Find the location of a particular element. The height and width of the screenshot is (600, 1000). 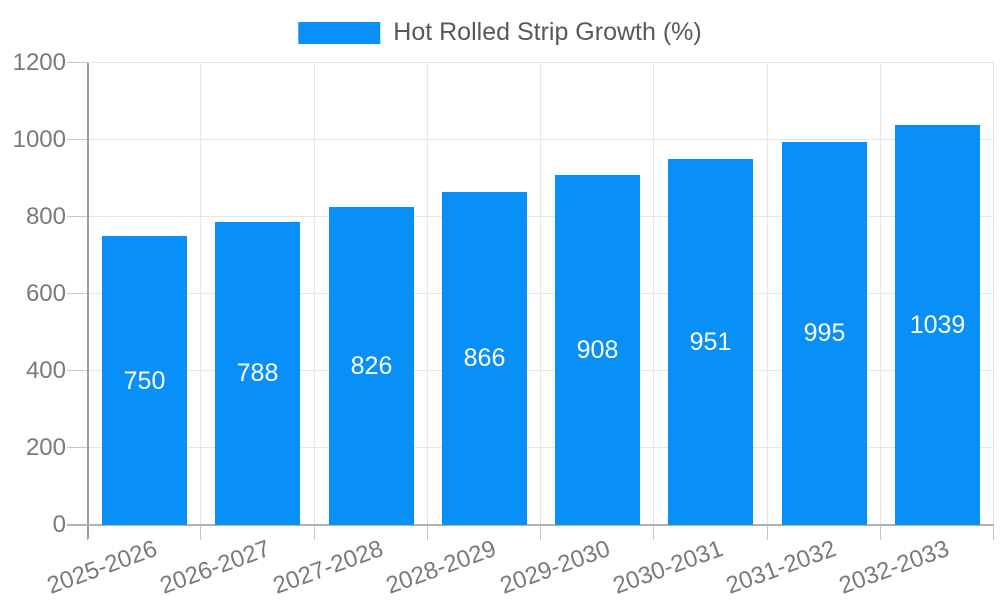

bar-2032-2033 is located at coordinates (937, 325).